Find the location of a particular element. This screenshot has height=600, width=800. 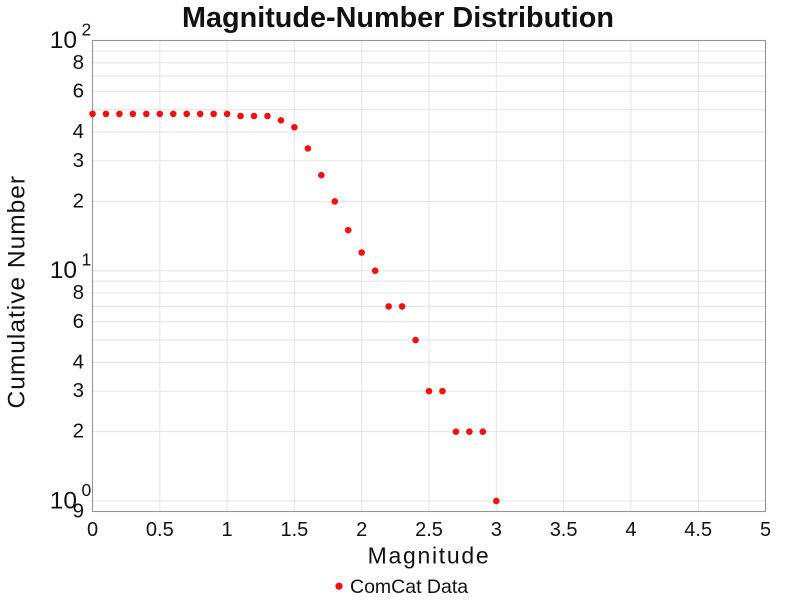

svg-text: 2.5 is located at coordinates (429, 530).